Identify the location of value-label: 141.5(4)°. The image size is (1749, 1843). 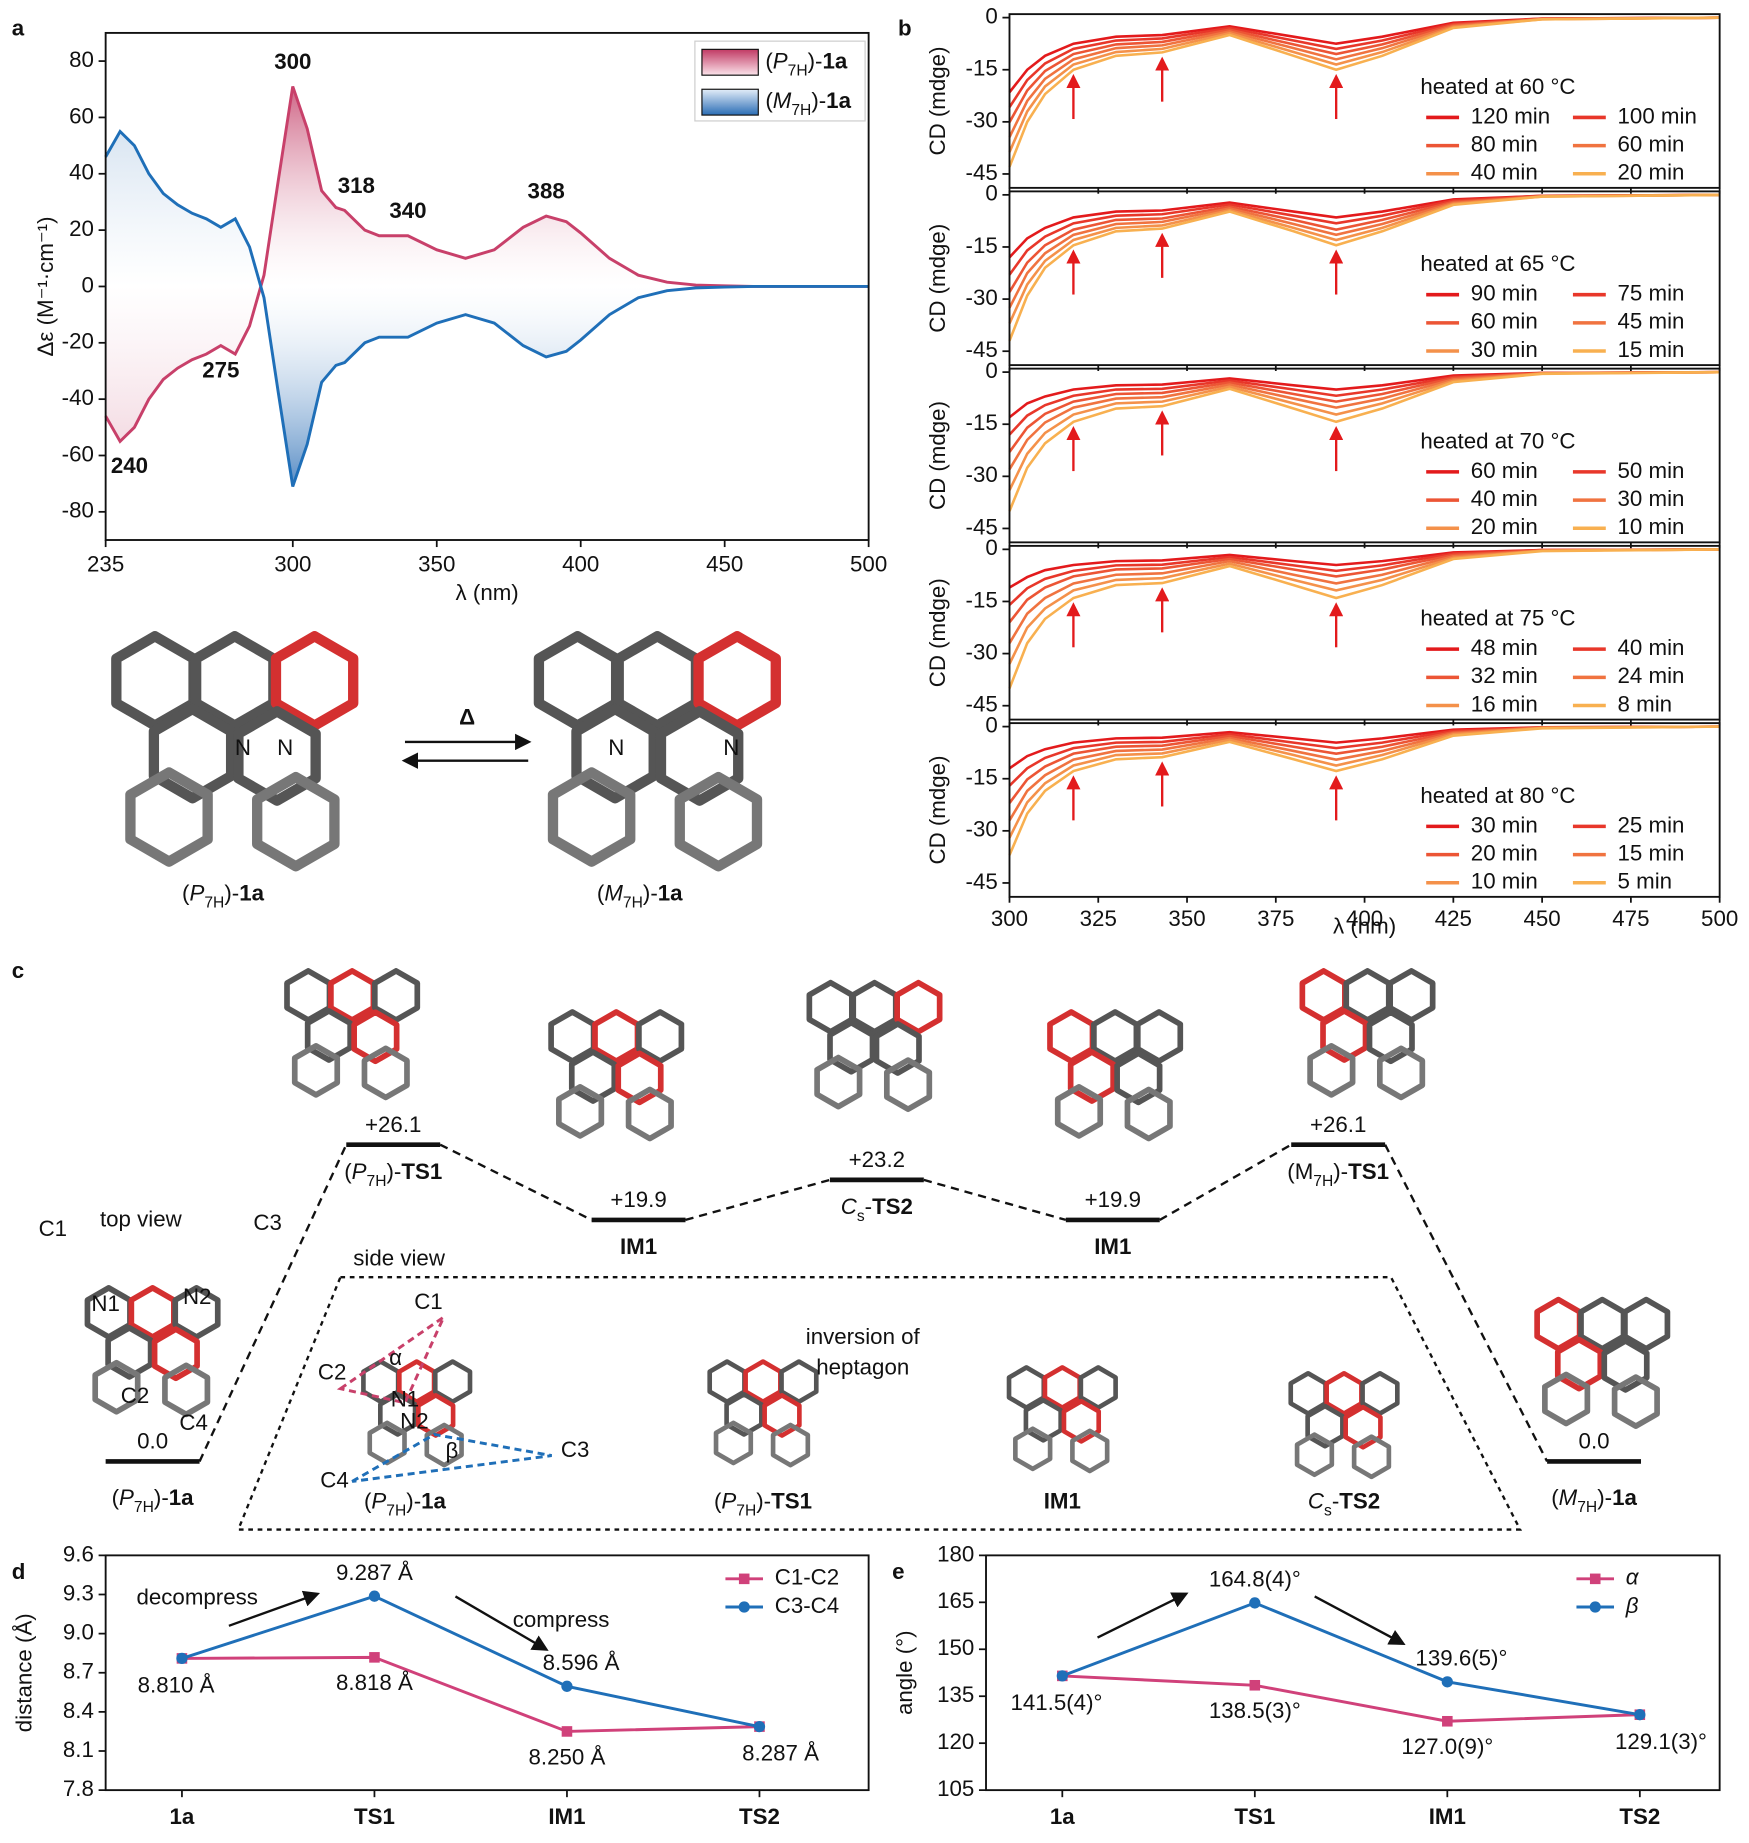
(1056, 1702).